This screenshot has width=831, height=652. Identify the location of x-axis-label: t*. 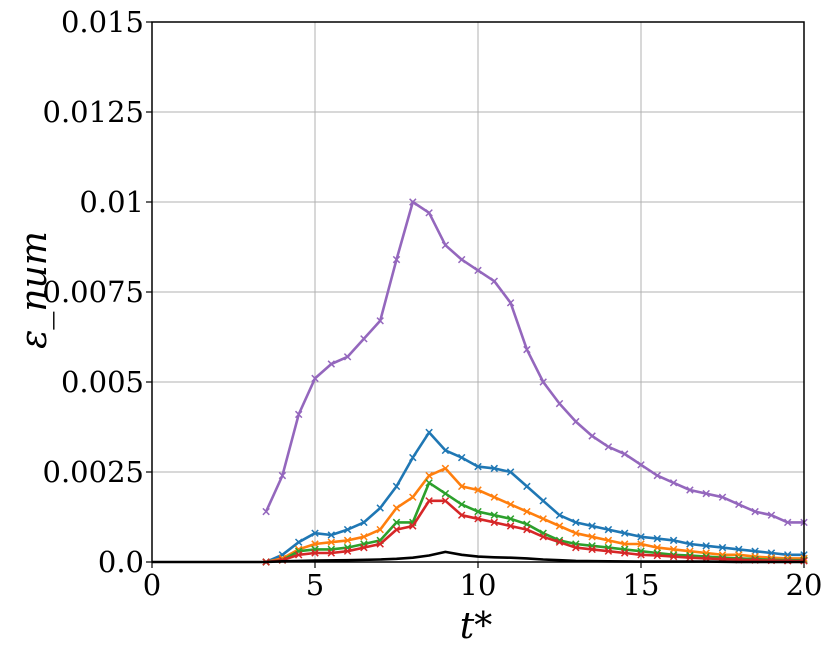
(476, 626).